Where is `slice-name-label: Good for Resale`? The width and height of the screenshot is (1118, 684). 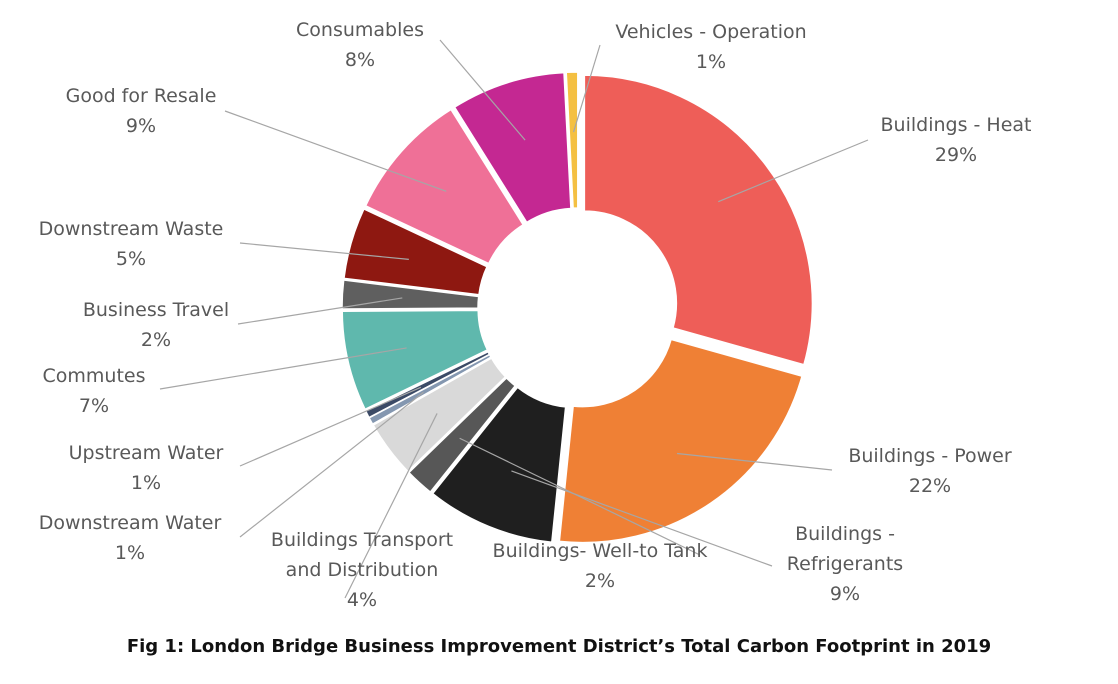 slice-name-label: Good for Resale is located at coordinates (141, 96).